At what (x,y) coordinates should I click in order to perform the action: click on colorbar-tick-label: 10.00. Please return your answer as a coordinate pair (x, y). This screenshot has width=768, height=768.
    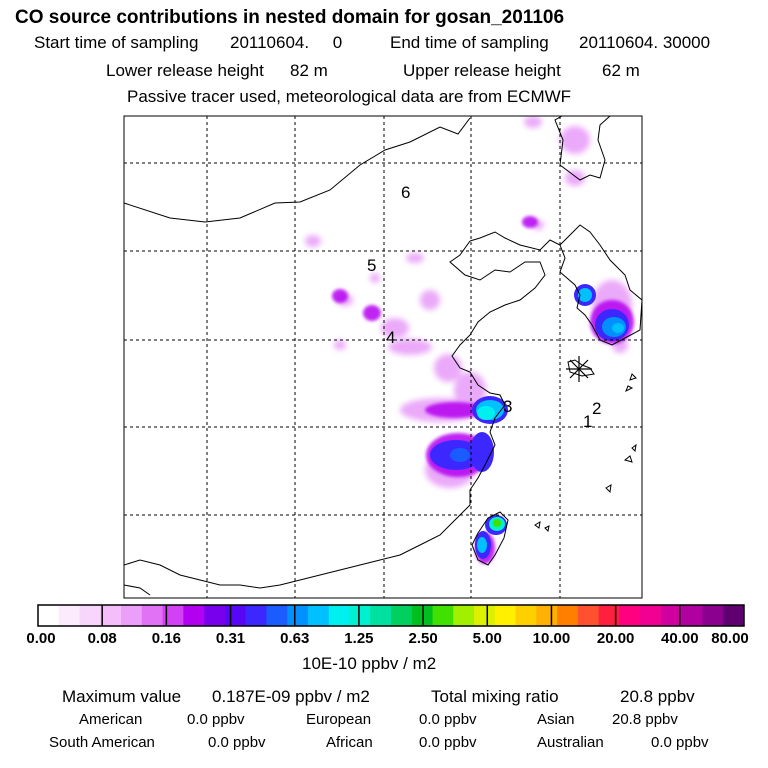
    Looking at the image, I should click on (551, 638).